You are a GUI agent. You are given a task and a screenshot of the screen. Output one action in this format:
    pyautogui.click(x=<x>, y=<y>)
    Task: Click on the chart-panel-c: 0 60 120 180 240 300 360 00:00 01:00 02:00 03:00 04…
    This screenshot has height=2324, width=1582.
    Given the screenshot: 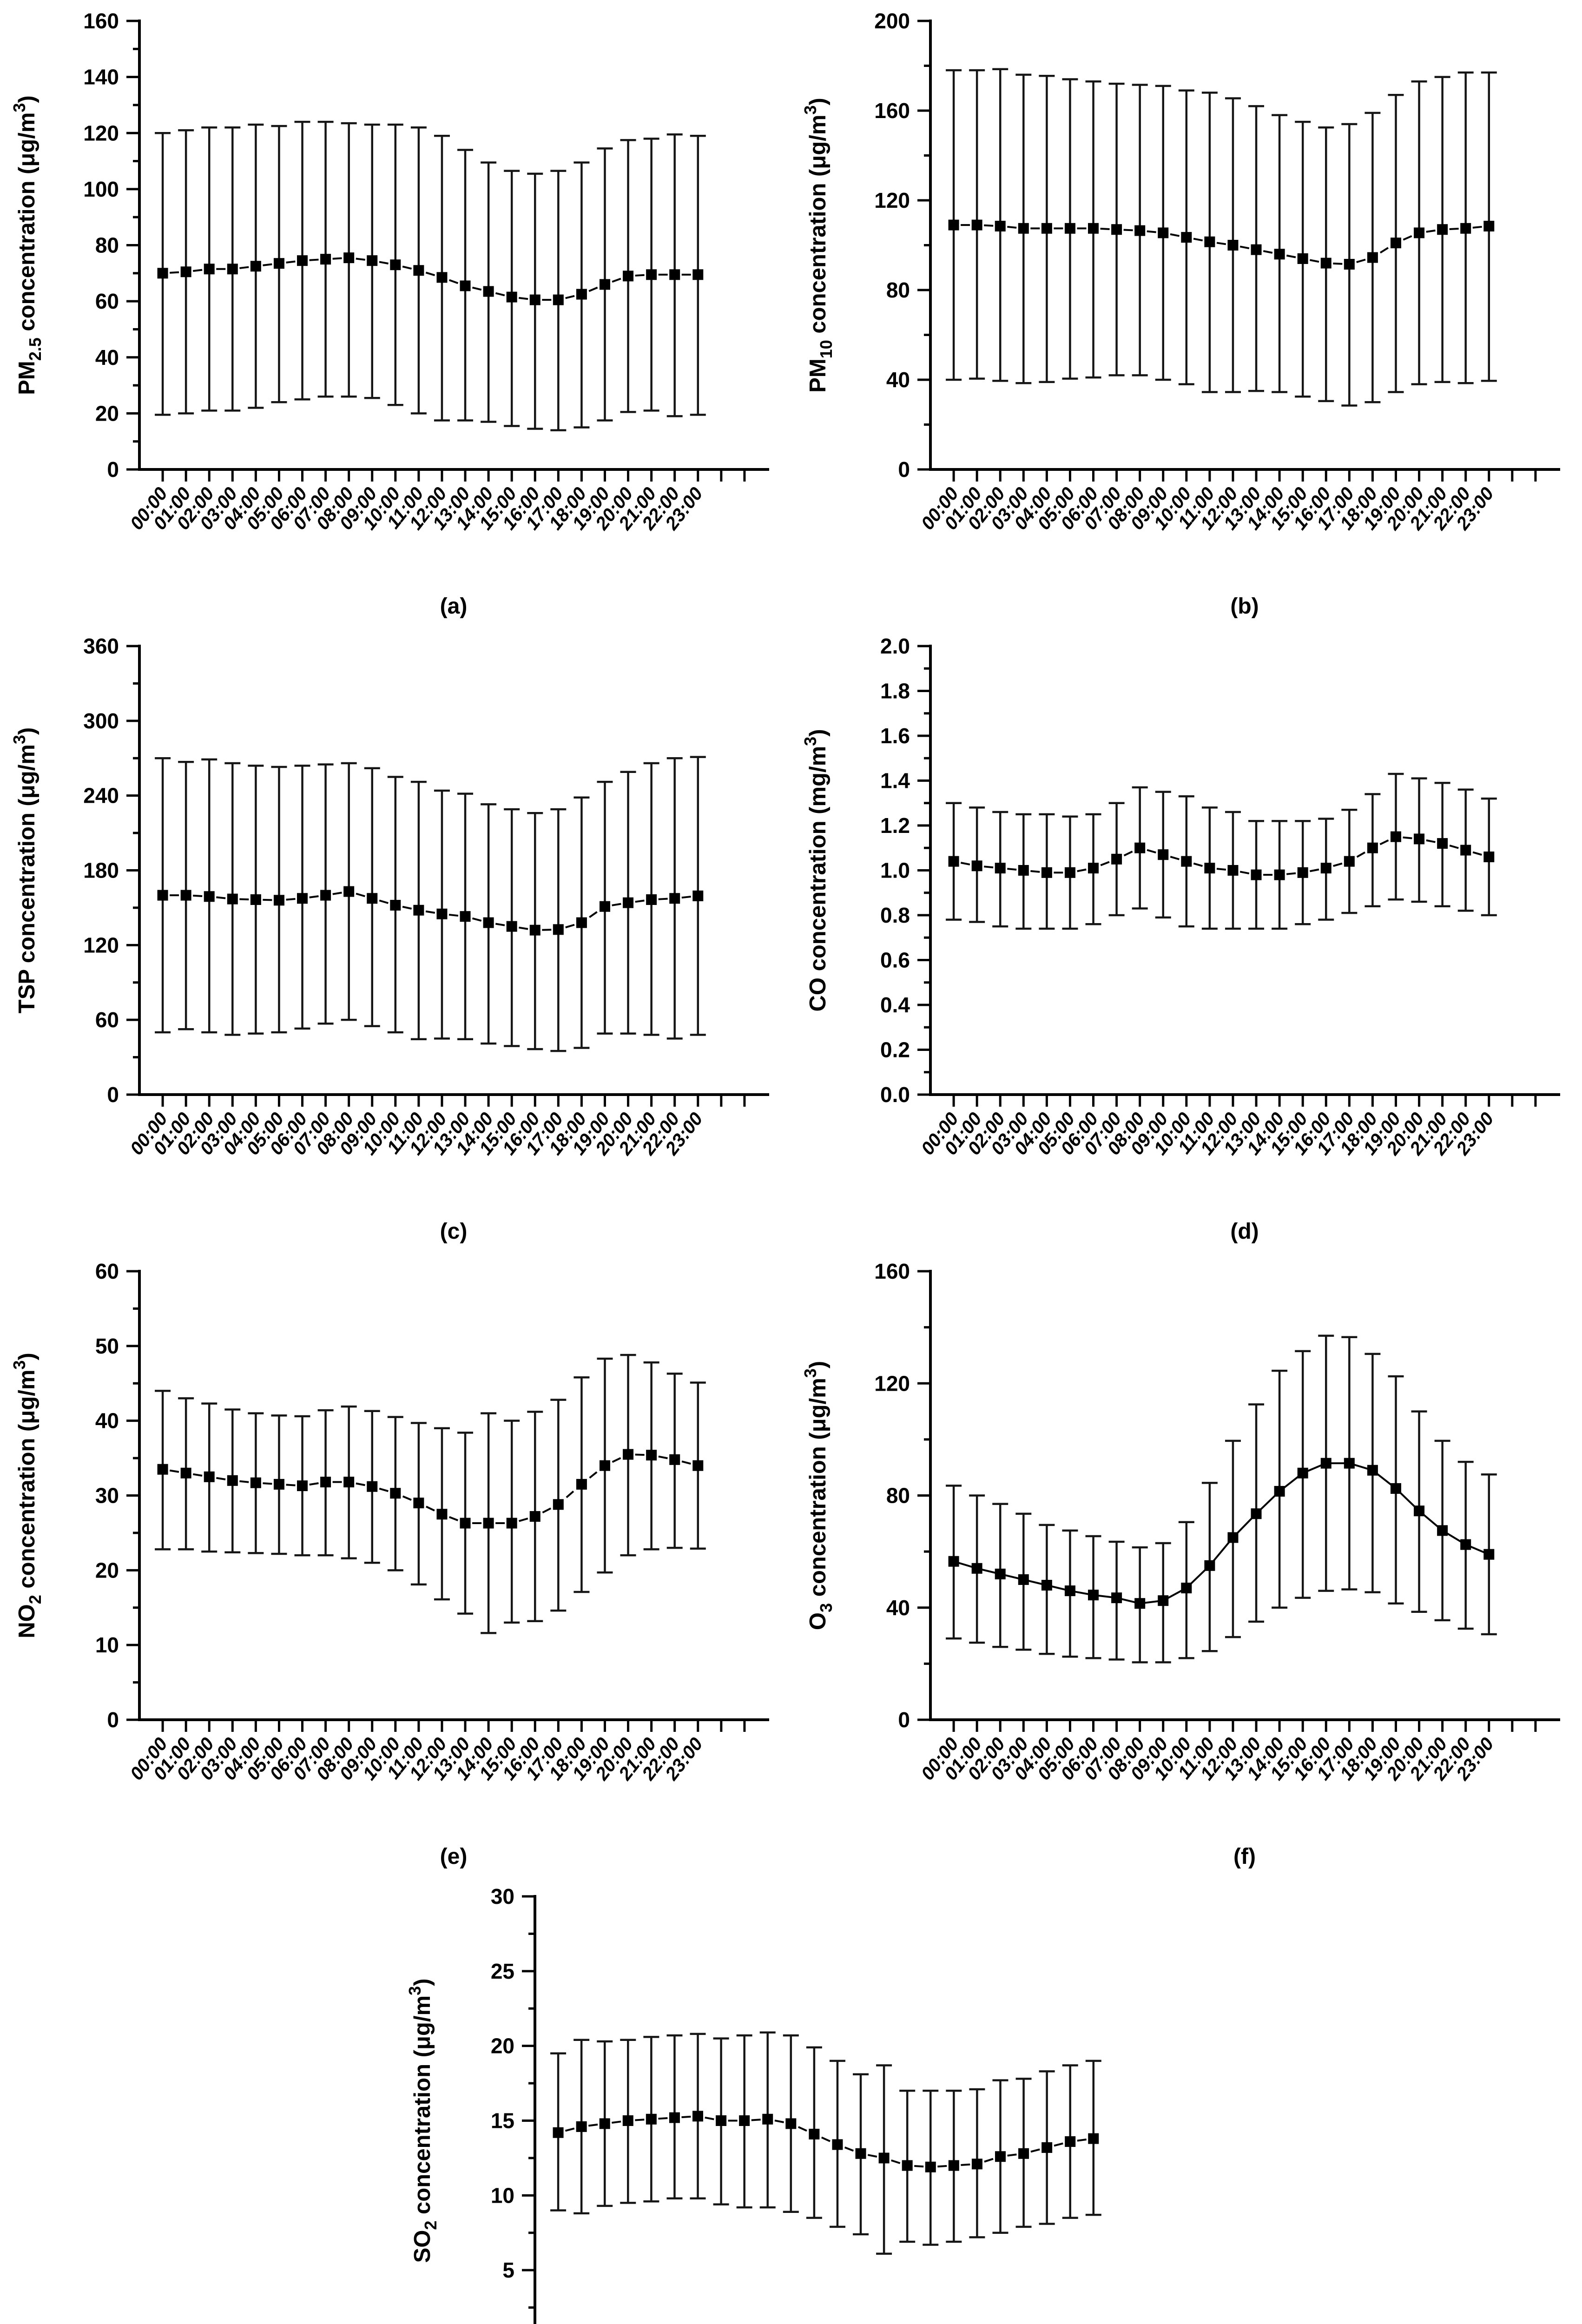 What is the action you would take?
    pyautogui.click(x=396, y=937)
    